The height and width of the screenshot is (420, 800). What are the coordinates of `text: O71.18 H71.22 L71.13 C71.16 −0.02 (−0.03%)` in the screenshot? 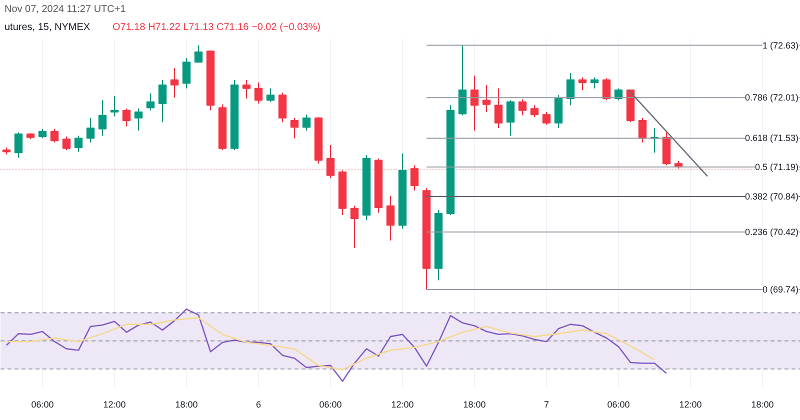 It's located at (216, 27).